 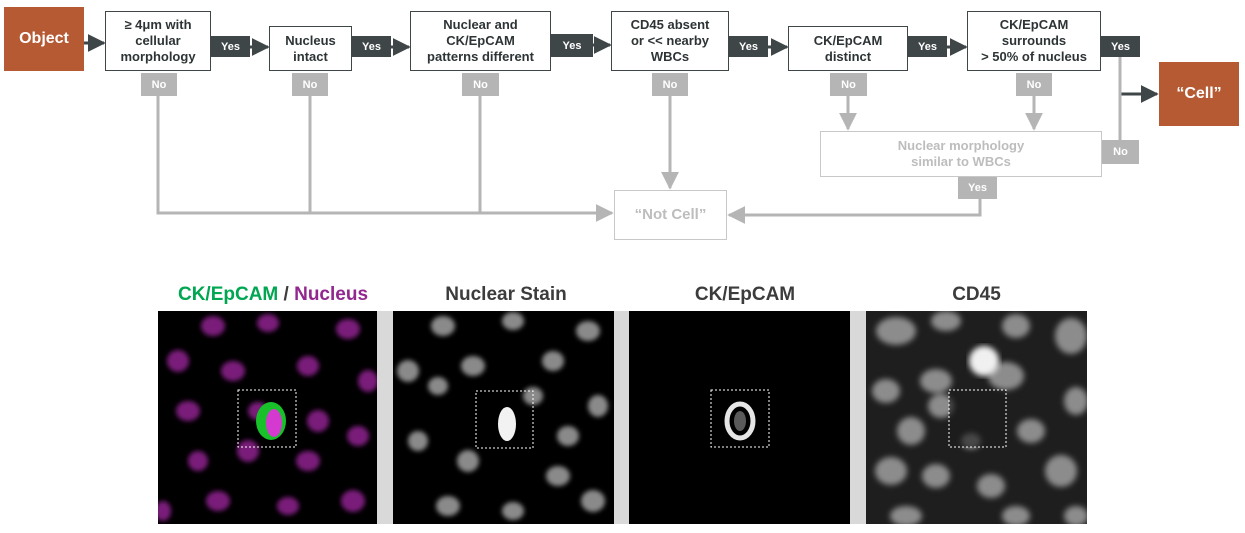 I want to click on decision-nucleus-box: Nucleus intact, so click(x=310, y=48).